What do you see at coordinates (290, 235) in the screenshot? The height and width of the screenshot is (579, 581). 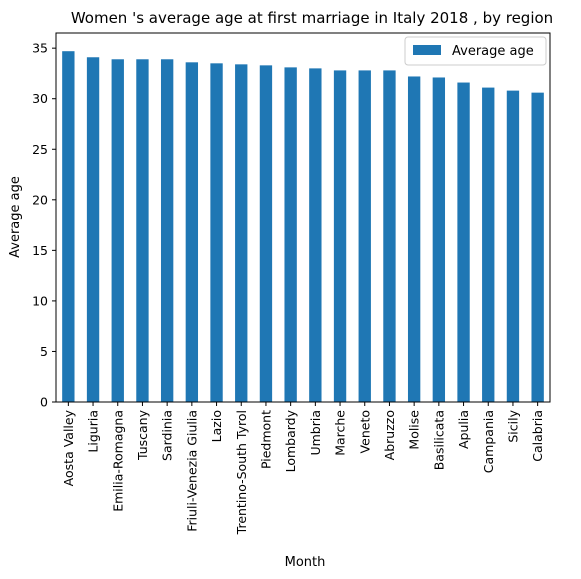 I see `bar-lombardy` at bounding box center [290, 235].